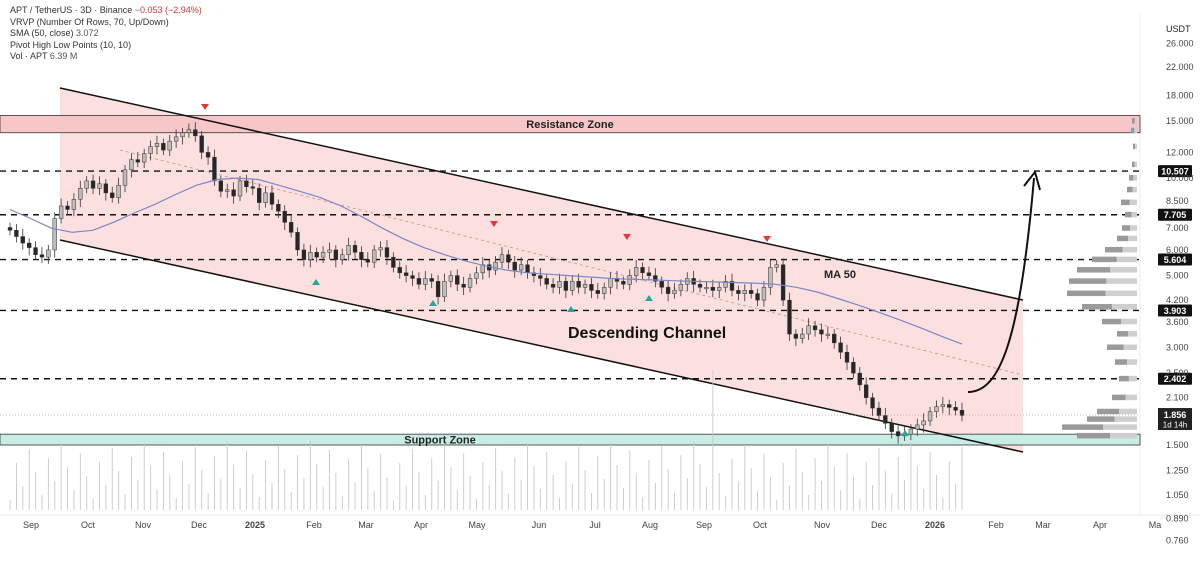 This screenshot has height=572, width=1200. Describe the element at coordinates (539, 525) in the screenshot. I see `x-tick-label: Jun` at that location.